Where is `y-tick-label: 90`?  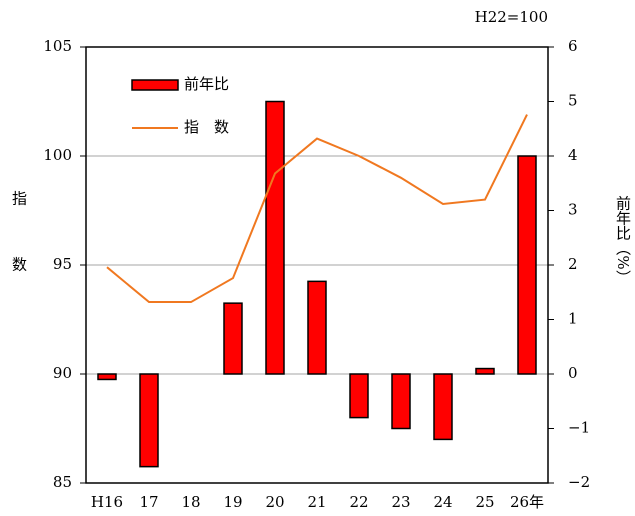
y-tick-label: 90 is located at coordinates (62, 373).